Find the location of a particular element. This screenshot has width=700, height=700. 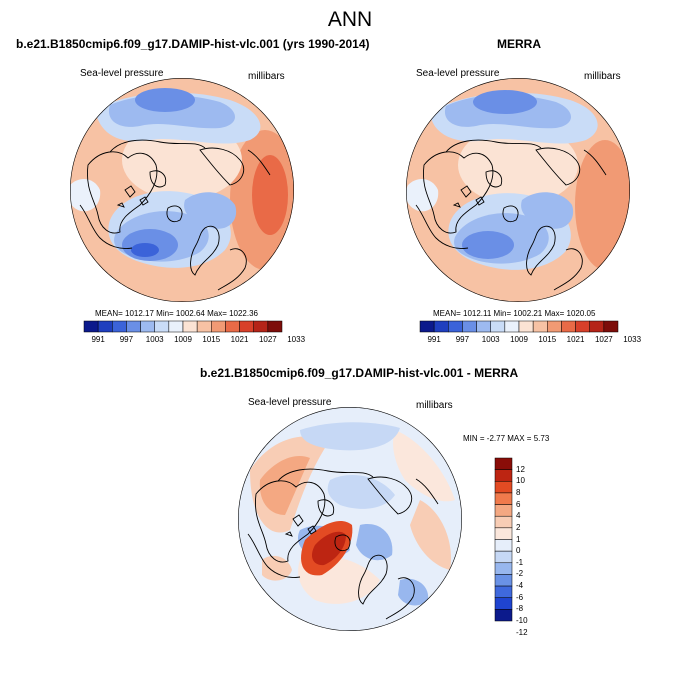

panel-1-stats: MEAN= 1012.17 Min= 1002.64 Max= 1022.36 is located at coordinates (176, 313).